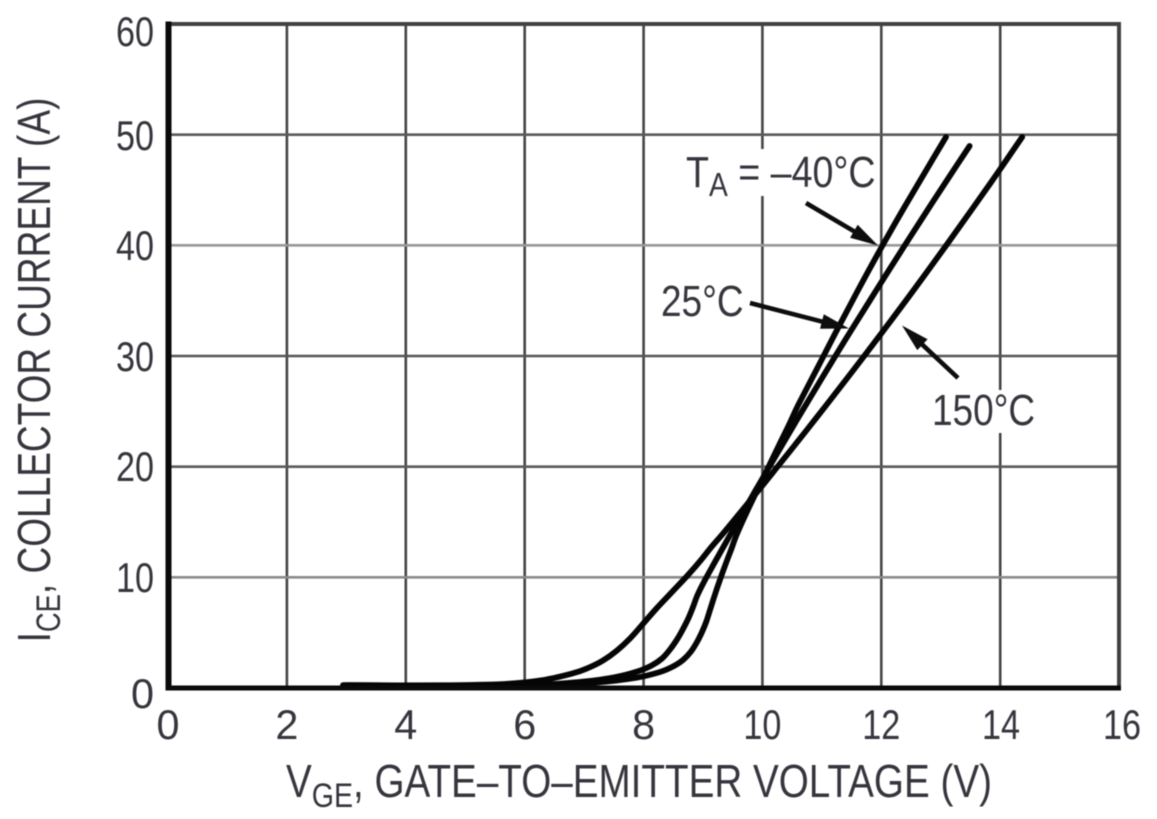 This screenshot has height=819, width=1157. I want to click on svg-text: 14, so click(1001, 724).